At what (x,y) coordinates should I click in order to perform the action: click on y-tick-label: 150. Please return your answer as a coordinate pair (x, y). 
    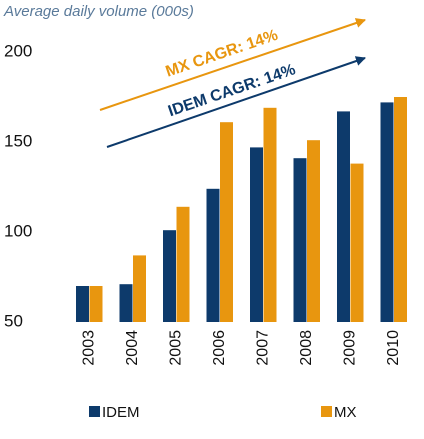
    Looking at the image, I should click on (18, 140).